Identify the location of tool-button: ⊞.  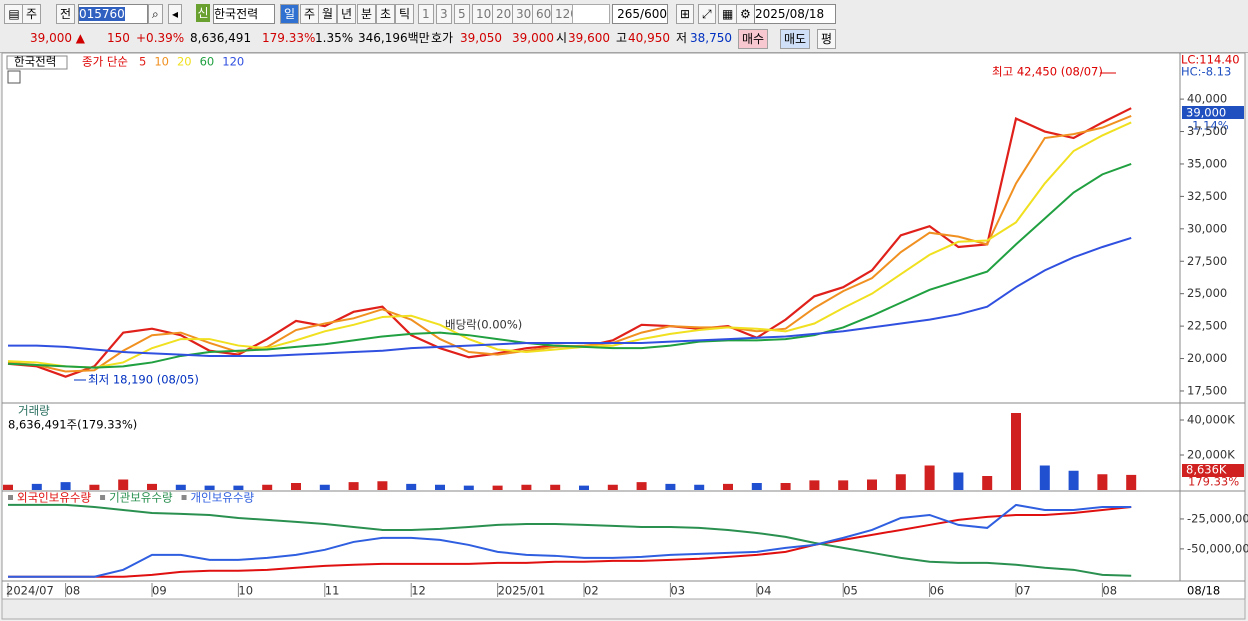
(685, 14).